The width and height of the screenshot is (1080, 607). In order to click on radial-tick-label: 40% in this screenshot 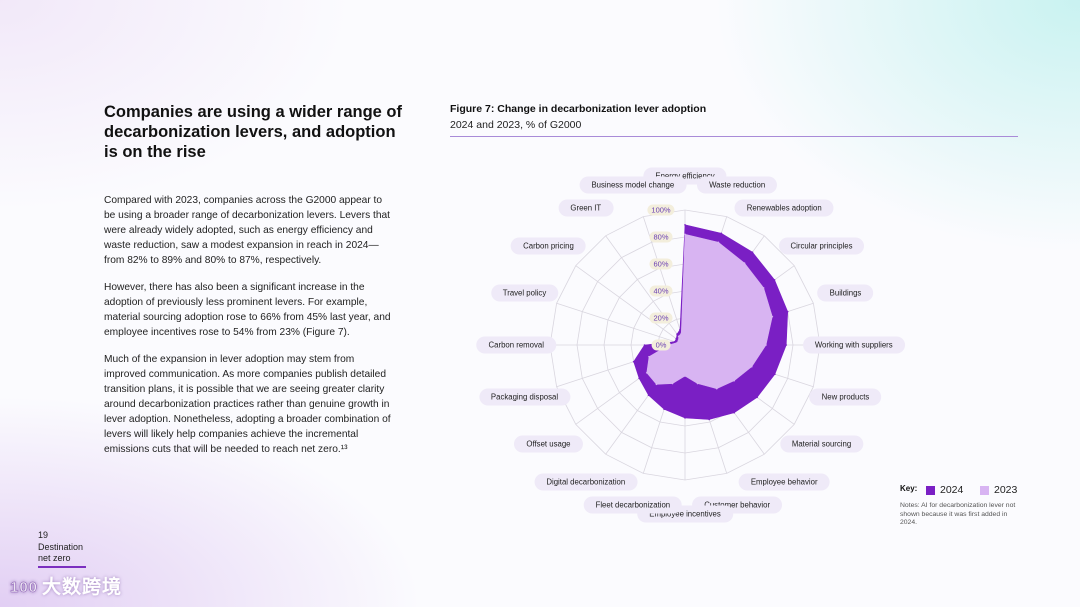, I will do `click(661, 291)`.